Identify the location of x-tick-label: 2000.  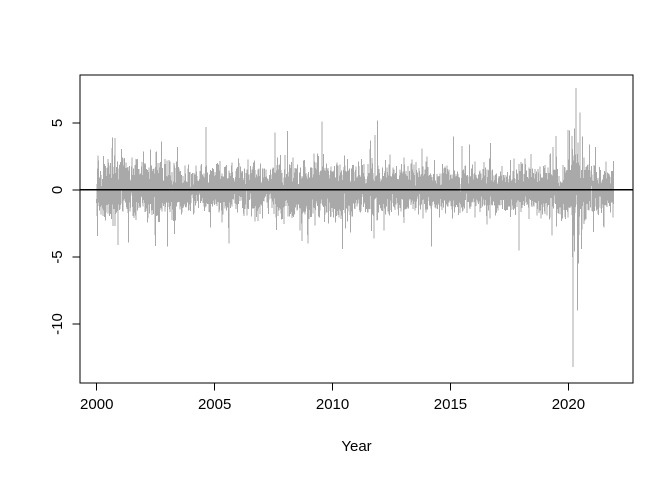
(96, 404).